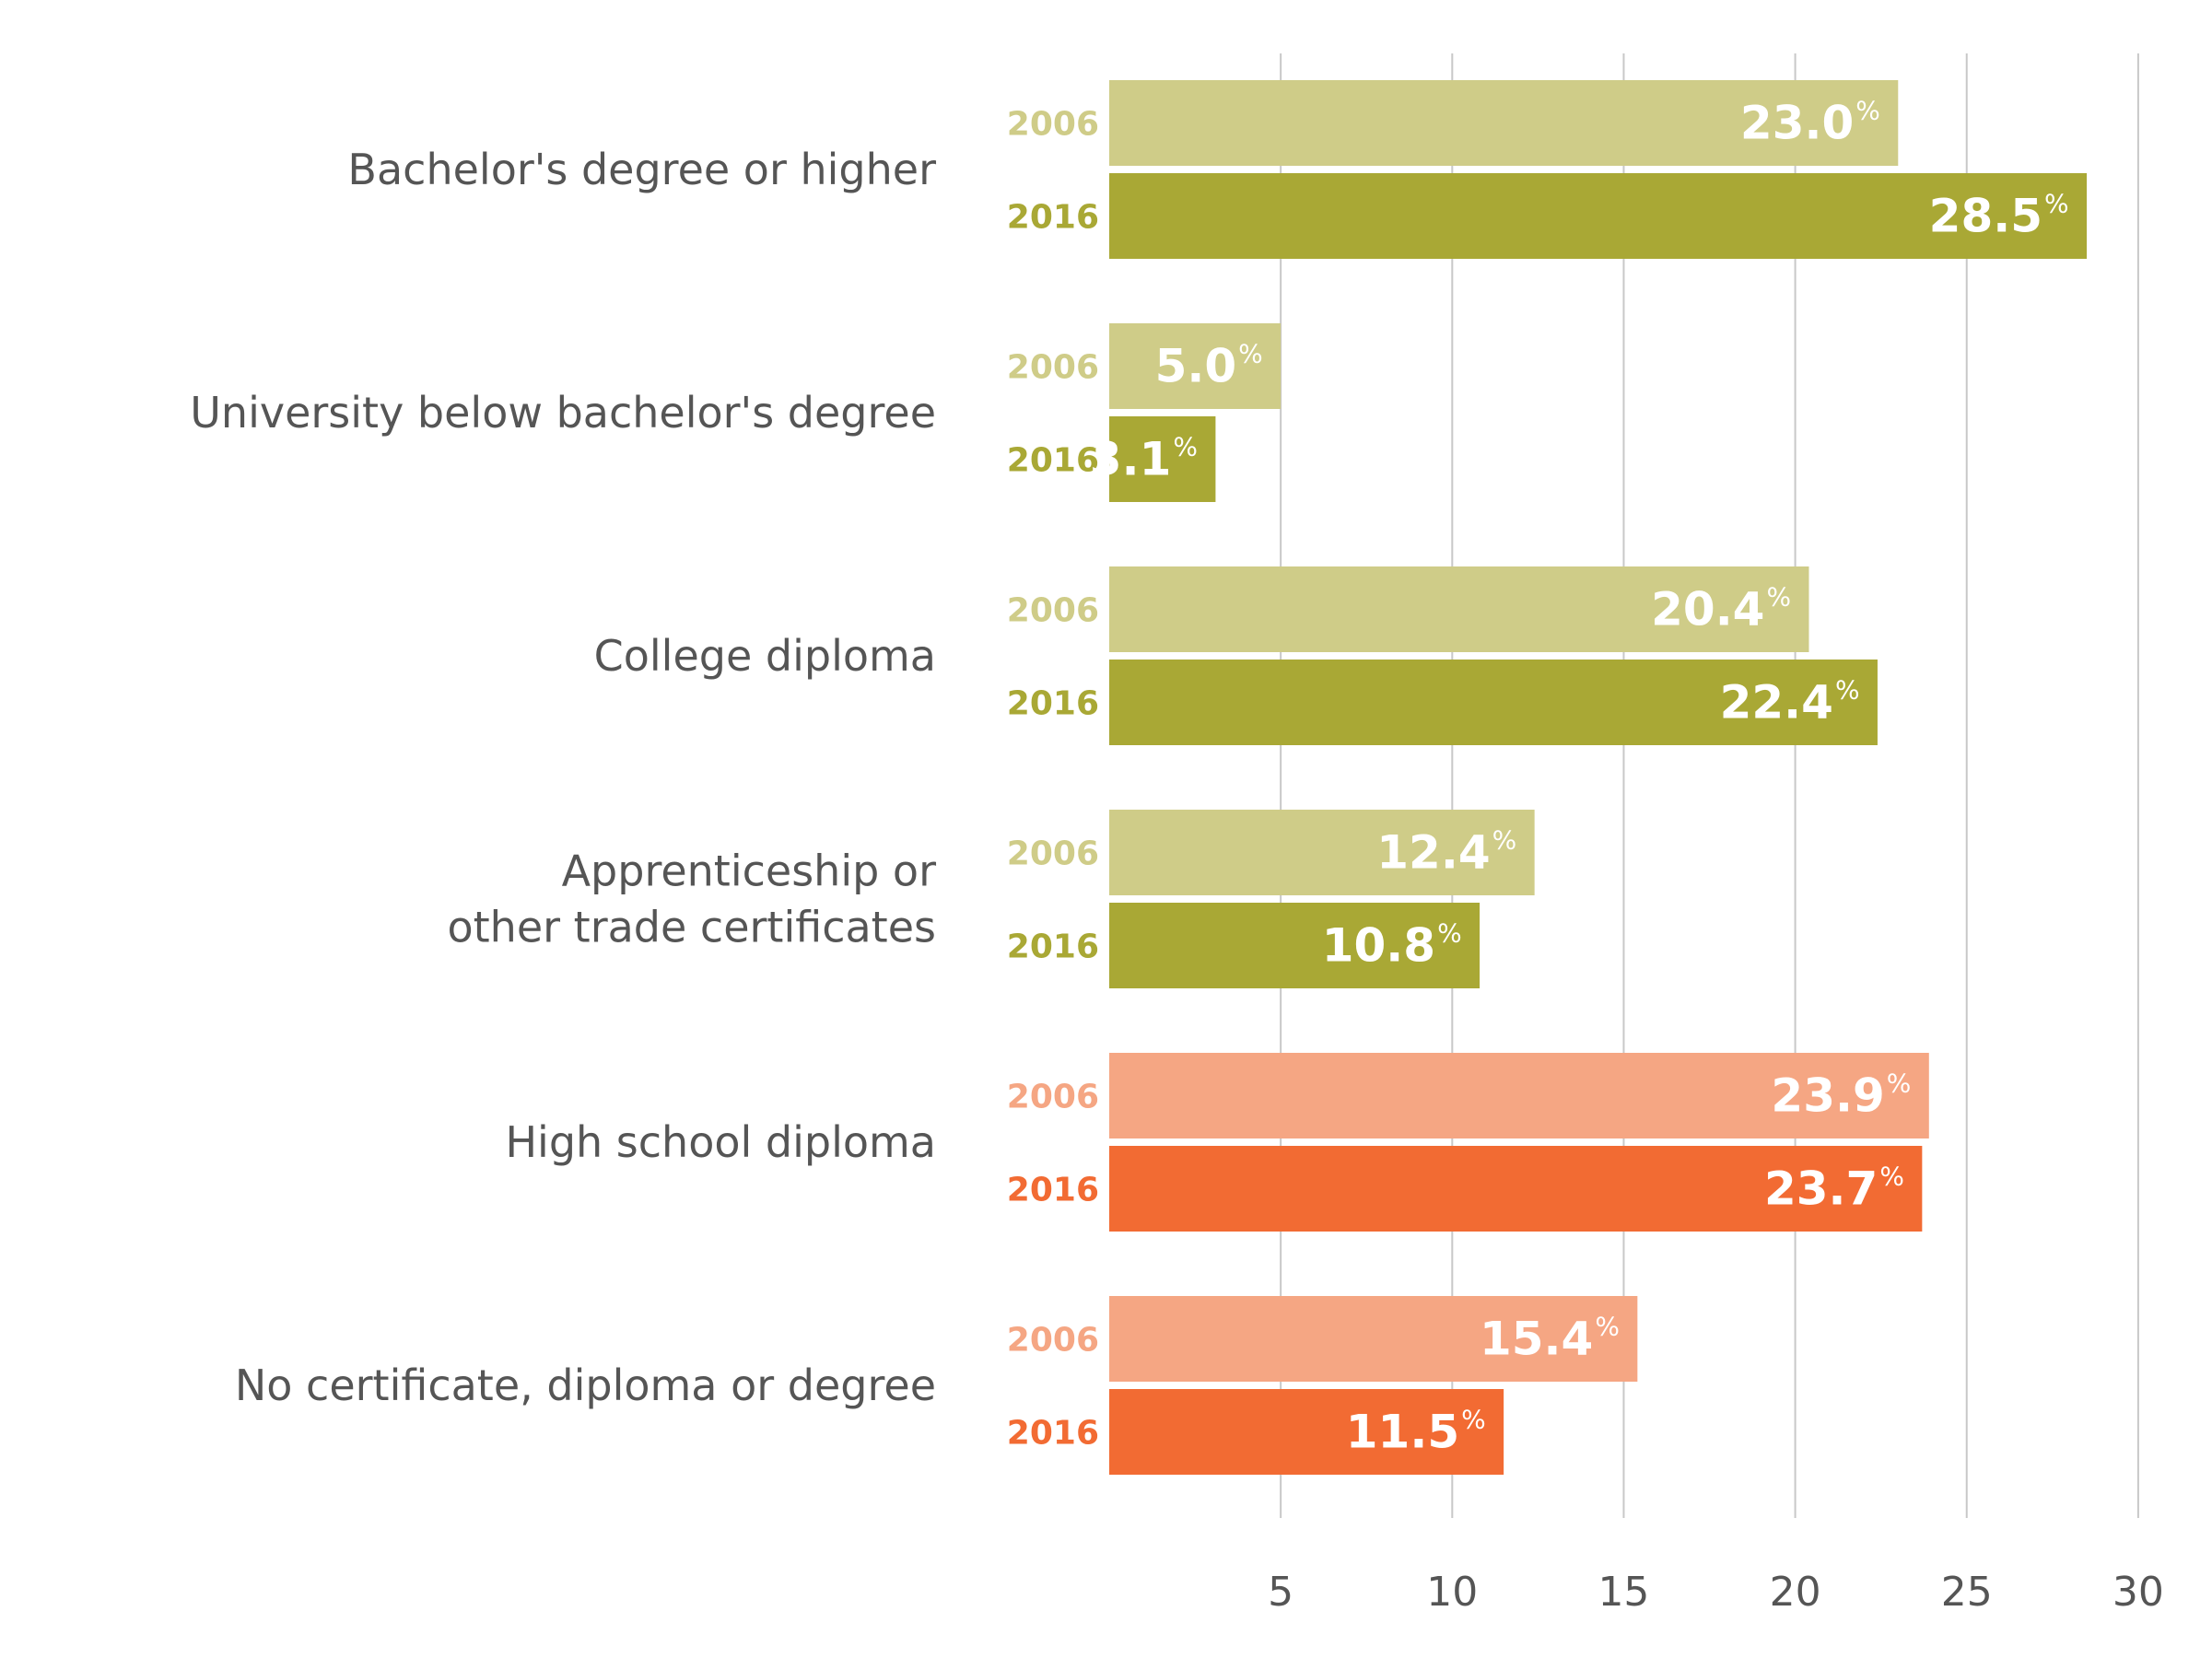  I want to click on data-label: 23.7, so click(1821, 1189).